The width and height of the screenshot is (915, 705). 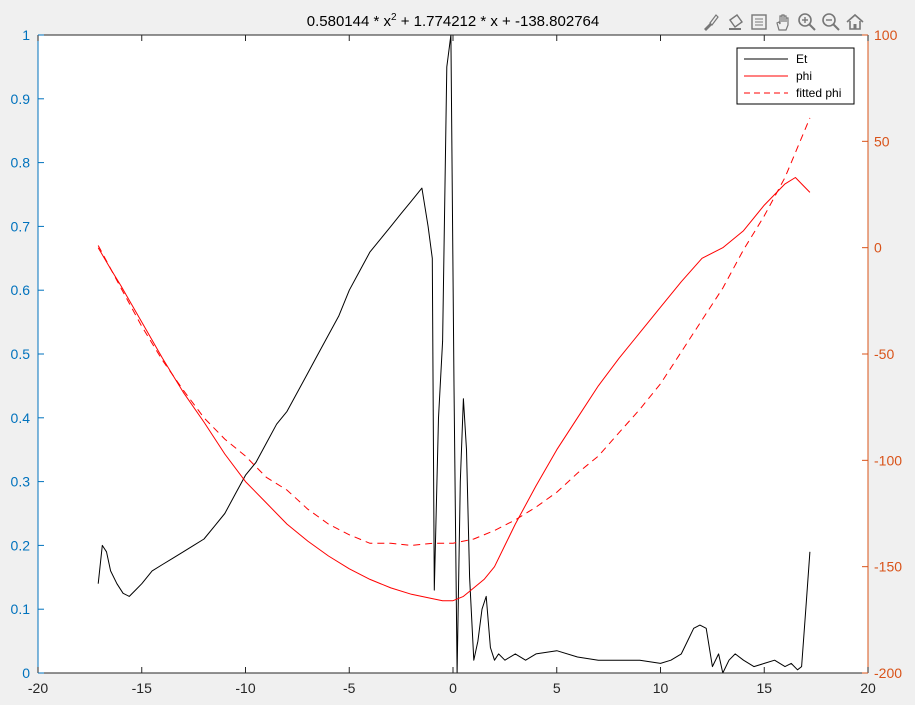 What do you see at coordinates (21, 99) in the screenshot?
I see `left-y-tick-label: 0.9` at bounding box center [21, 99].